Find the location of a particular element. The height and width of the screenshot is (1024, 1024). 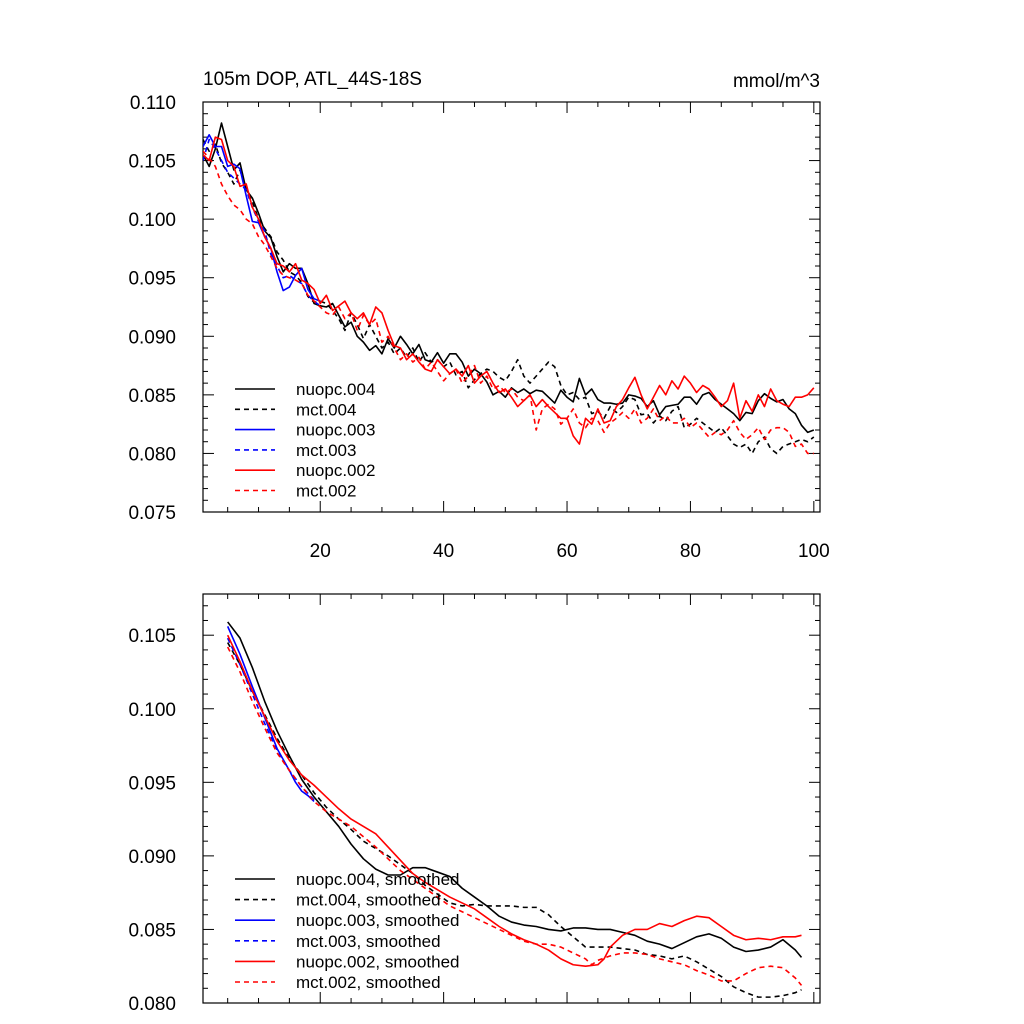

units-label: mmol/m^3 is located at coordinates (776, 81).